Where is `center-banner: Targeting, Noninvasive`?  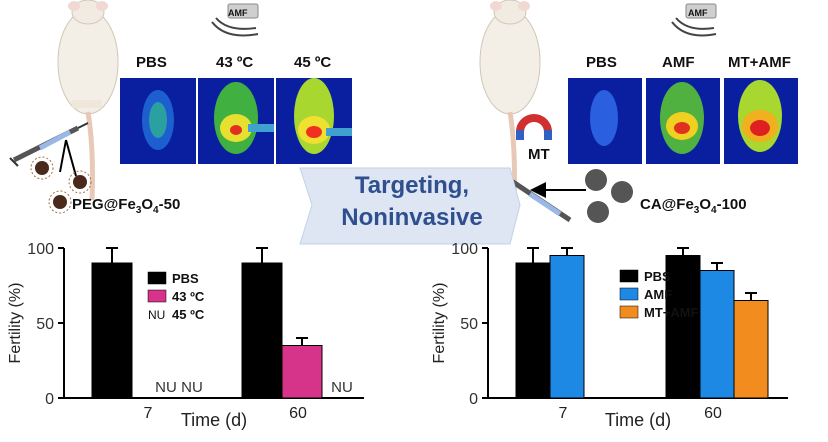 center-banner: Targeting, Noninvasive is located at coordinates (412, 205).